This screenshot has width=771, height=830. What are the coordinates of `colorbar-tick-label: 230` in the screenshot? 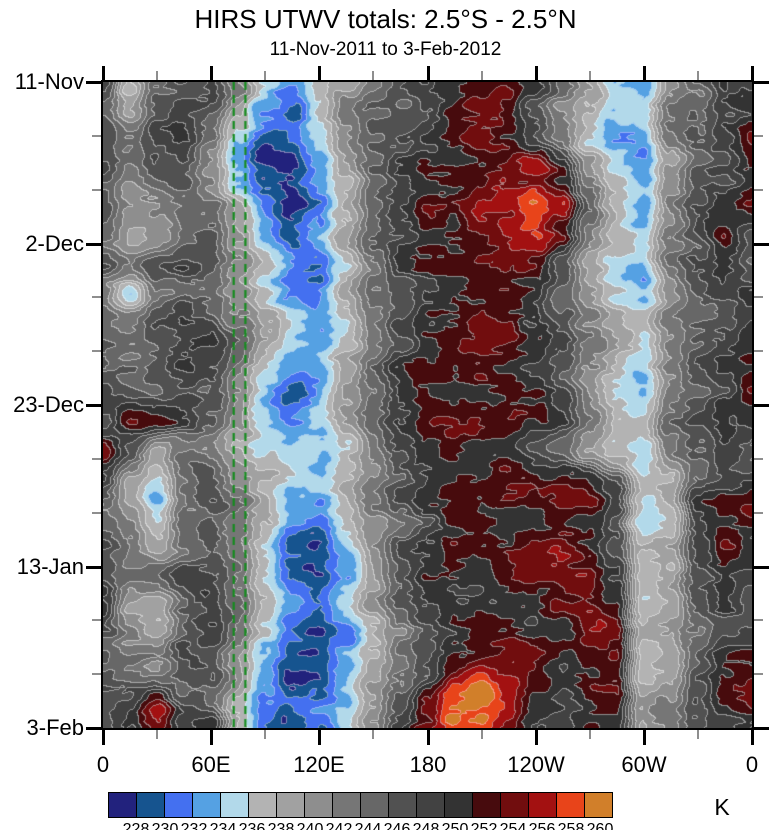 It's located at (165, 825).